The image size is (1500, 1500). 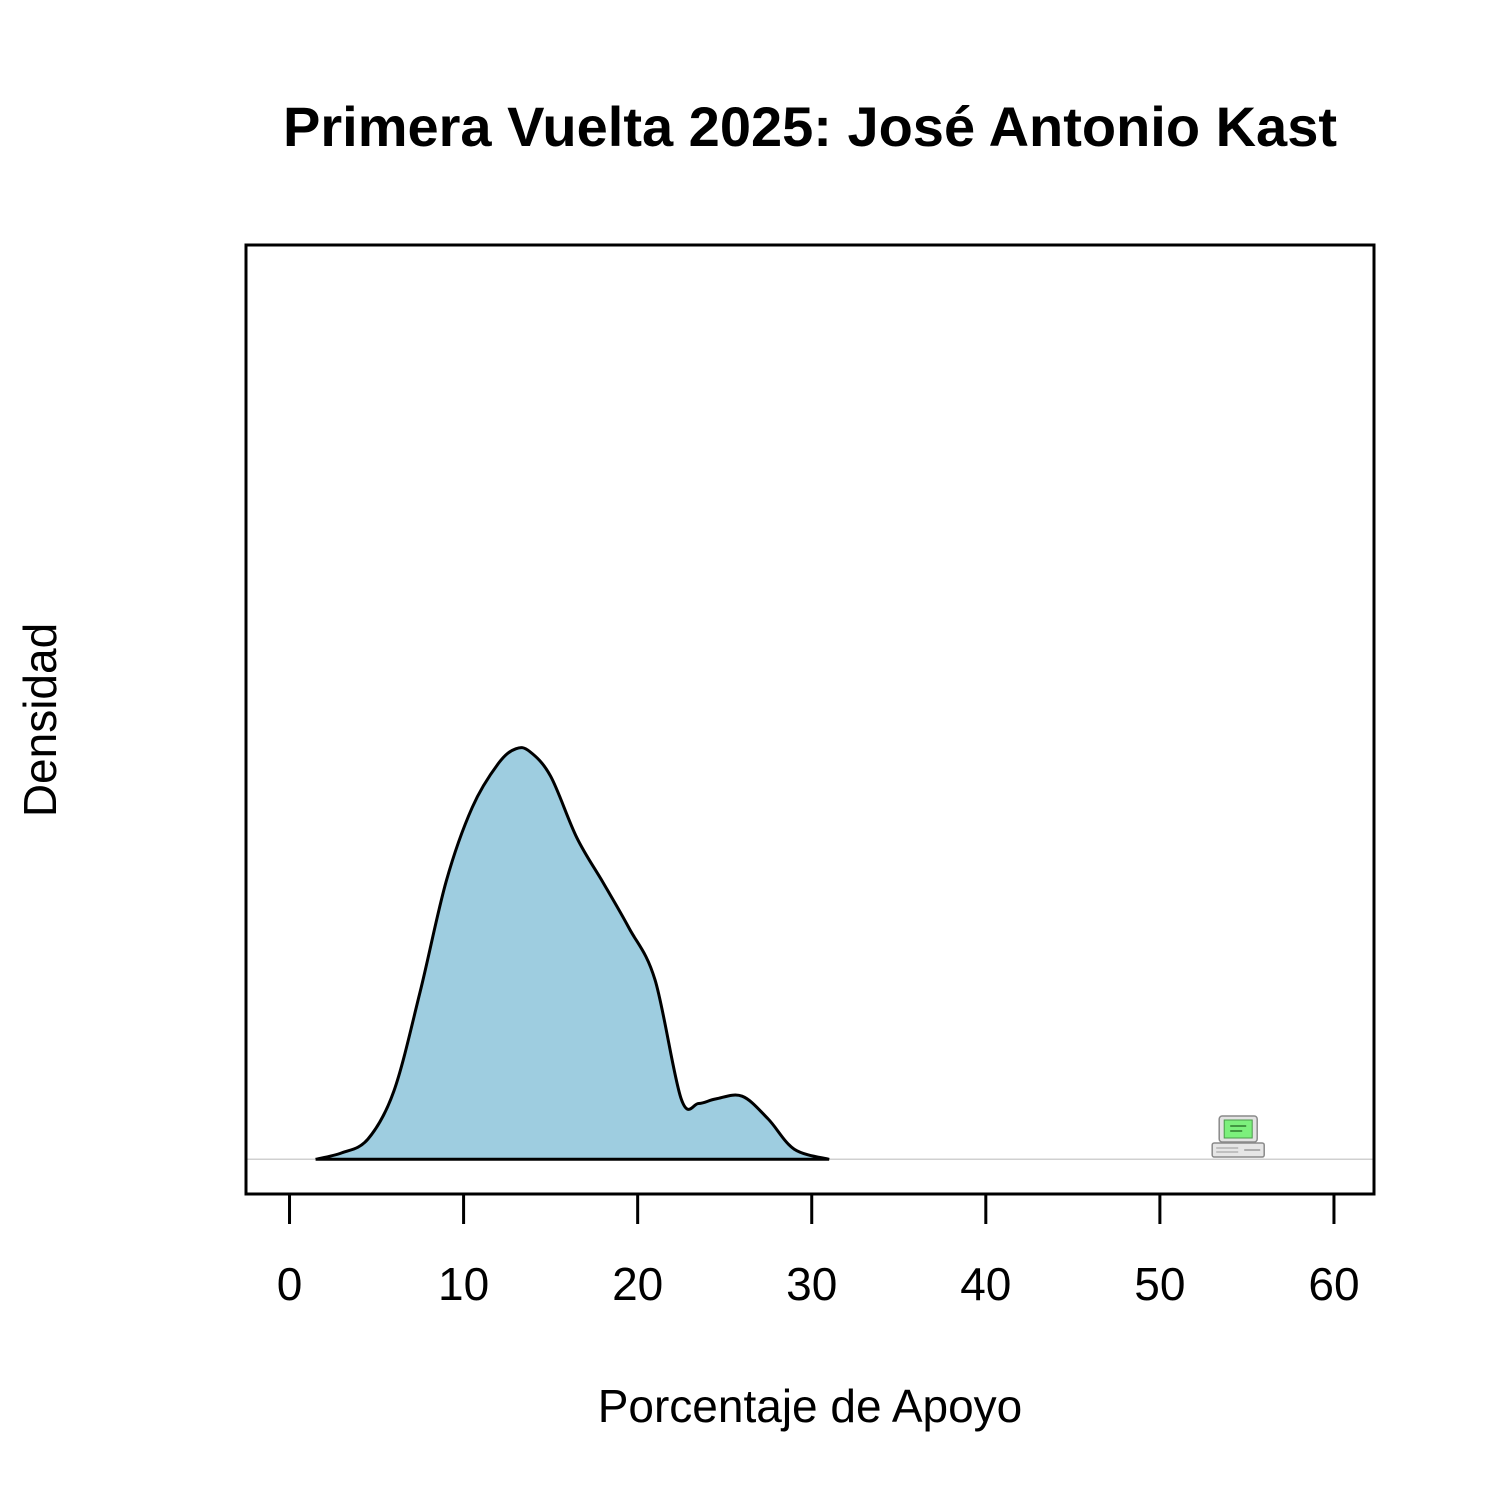 What do you see at coordinates (1333, 1284) in the screenshot?
I see `x-tick-label: 60` at bounding box center [1333, 1284].